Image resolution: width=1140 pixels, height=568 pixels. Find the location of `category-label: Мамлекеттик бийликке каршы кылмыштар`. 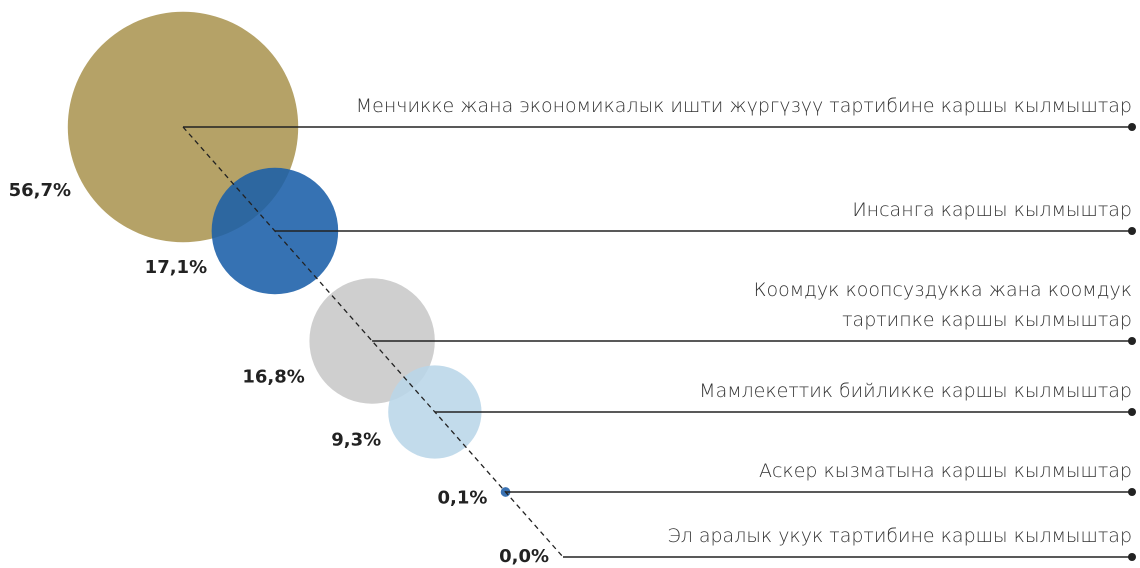

category-label: Мамлекеттик бийликке каршы кылмыштар is located at coordinates (915, 391).